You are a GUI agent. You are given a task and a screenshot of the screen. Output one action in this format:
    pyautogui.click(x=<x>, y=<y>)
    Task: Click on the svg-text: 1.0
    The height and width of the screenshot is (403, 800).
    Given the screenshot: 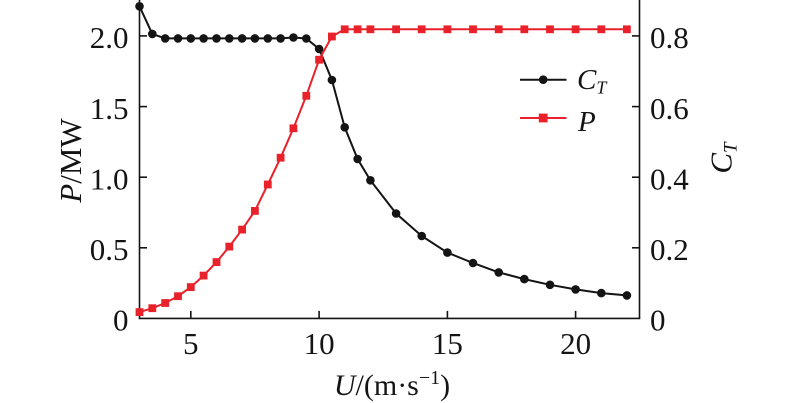 What is the action you would take?
    pyautogui.click(x=109, y=178)
    